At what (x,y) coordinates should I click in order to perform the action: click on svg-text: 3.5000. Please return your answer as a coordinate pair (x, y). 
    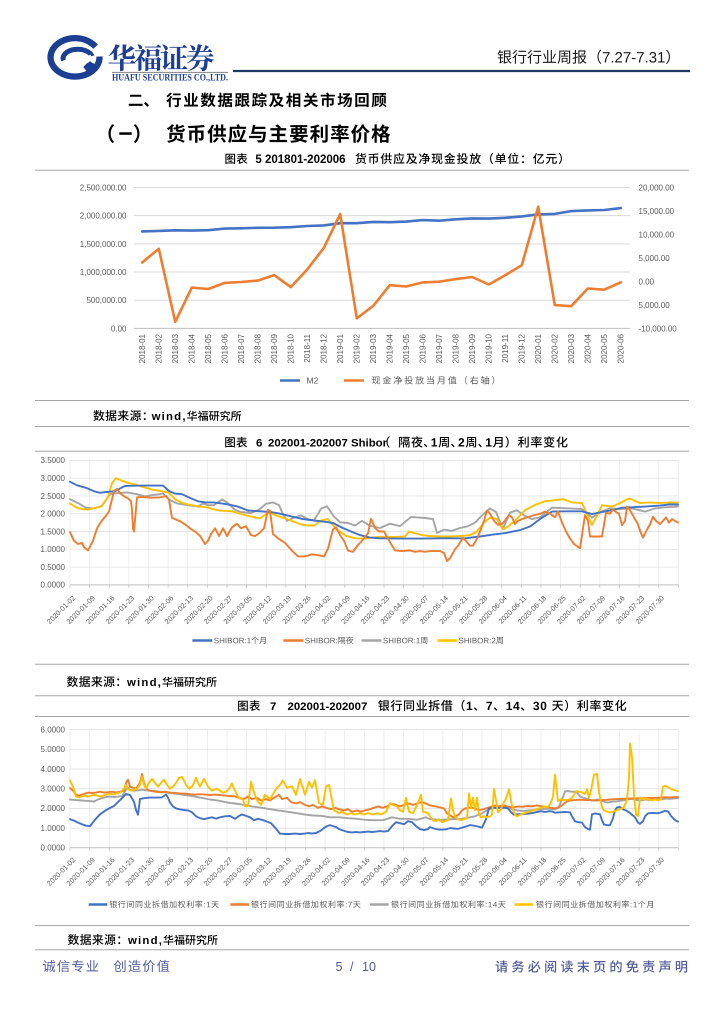
    Looking at the image, I should click on (53, 460).